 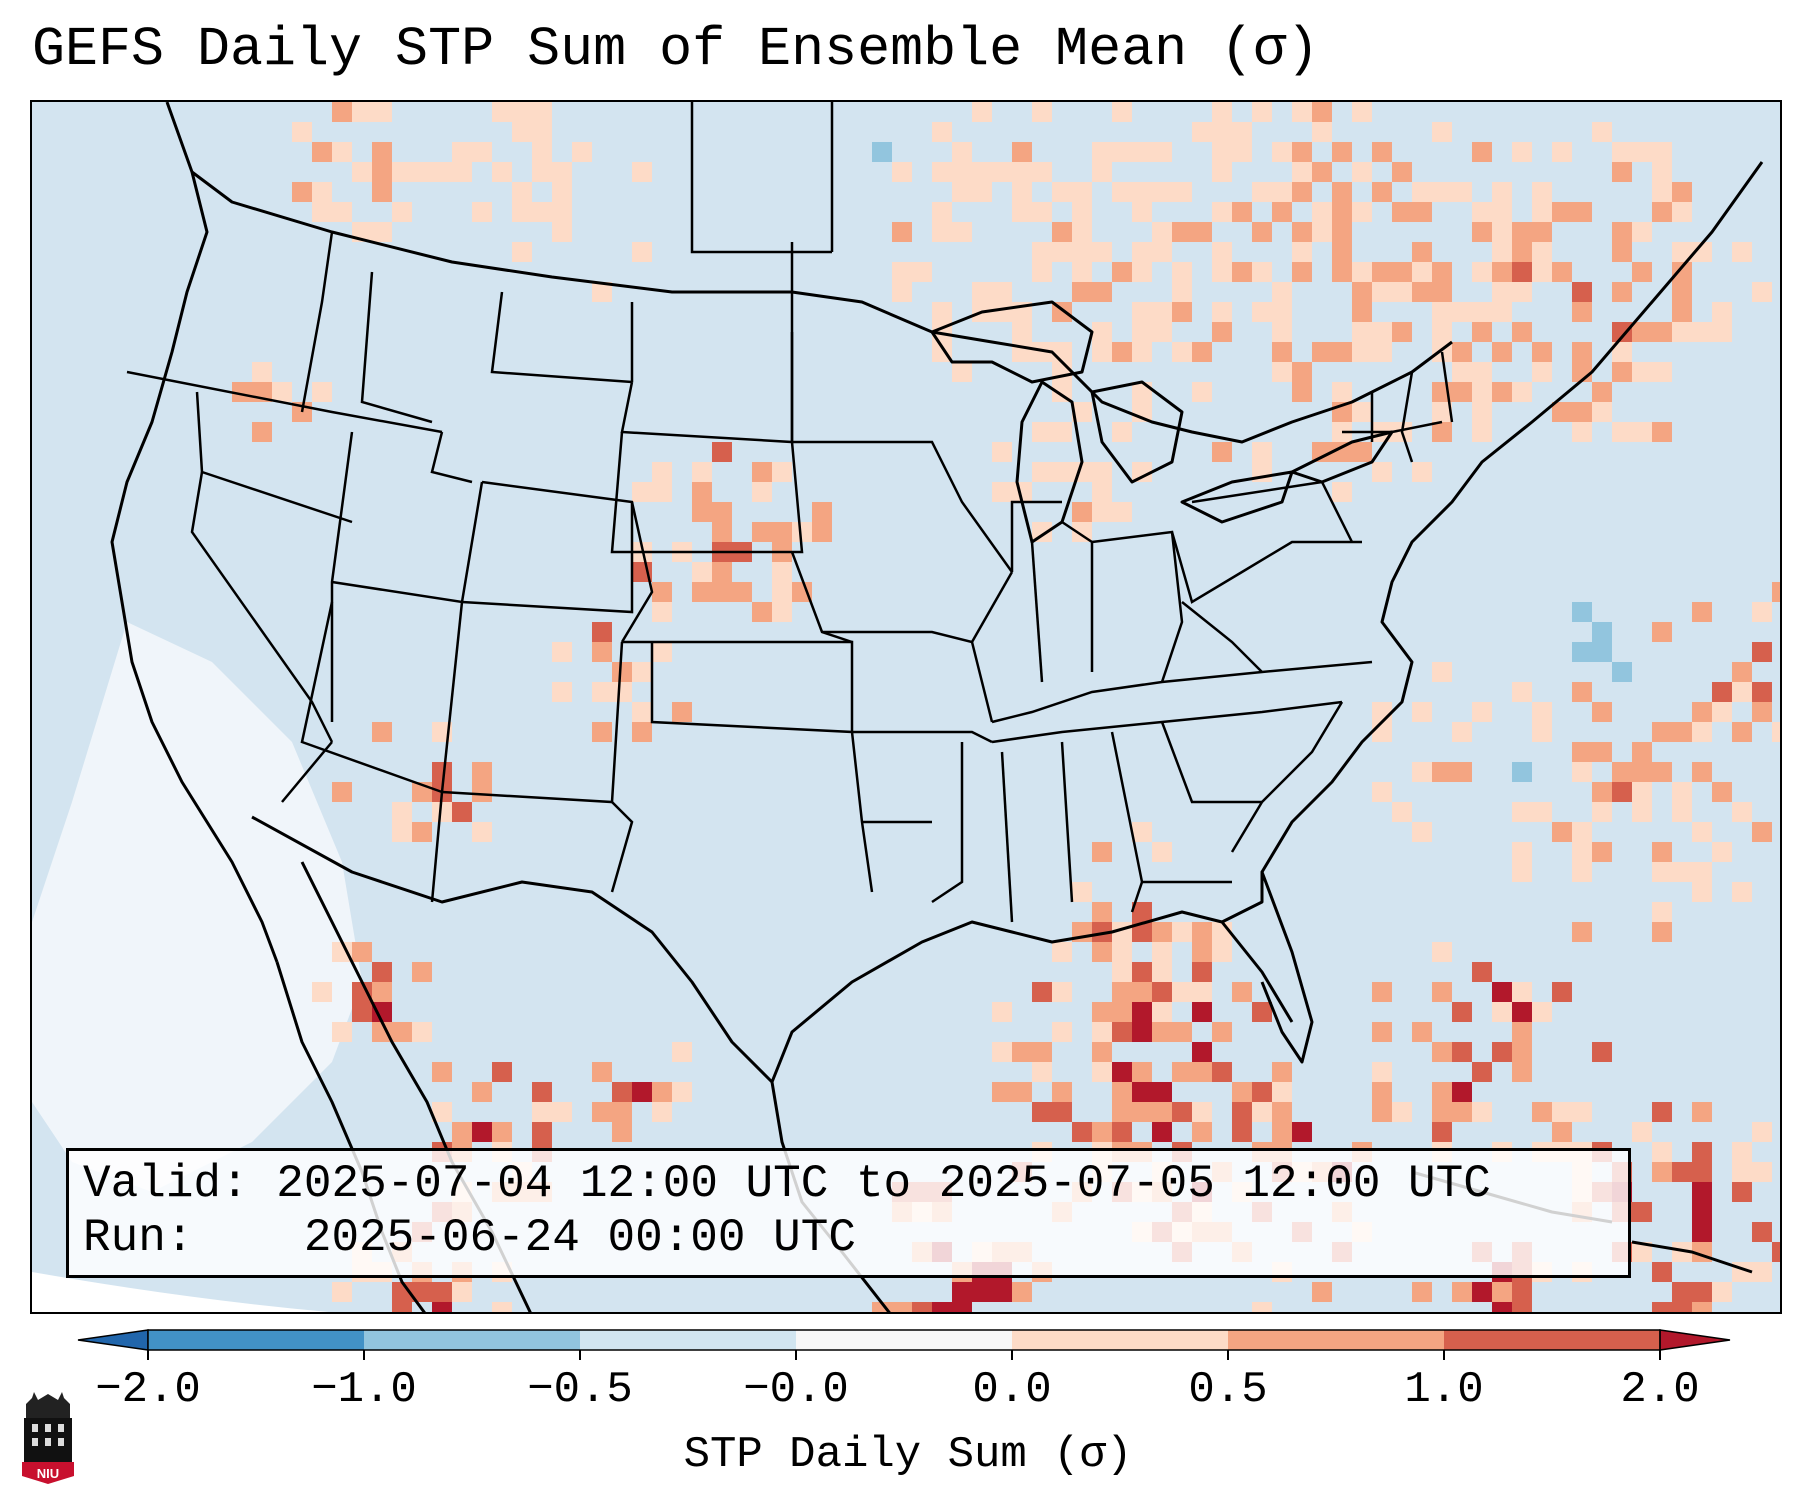 I want to click on colorbar-tick-label: −1.0, so click(x=364, y=1390).